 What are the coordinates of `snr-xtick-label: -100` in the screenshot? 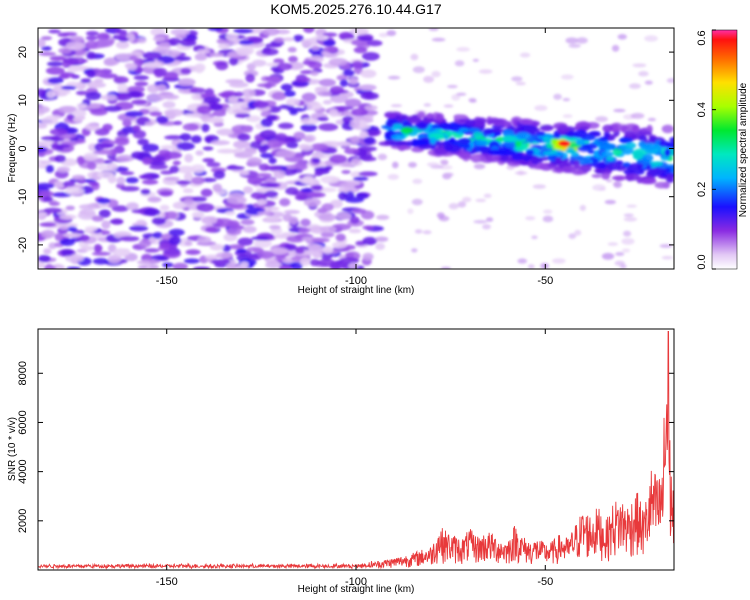 It's located at (356, 582).